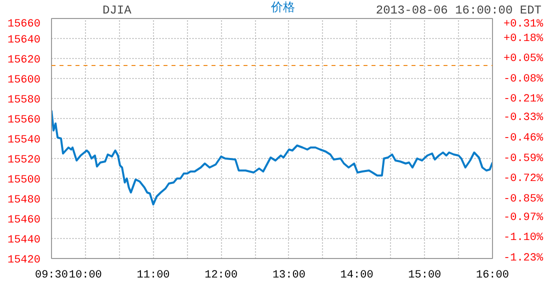 Image resolution: width=545 pixels, height=300 pixels. I want to click on x-tick-label: 10:00, so click(85, 276).